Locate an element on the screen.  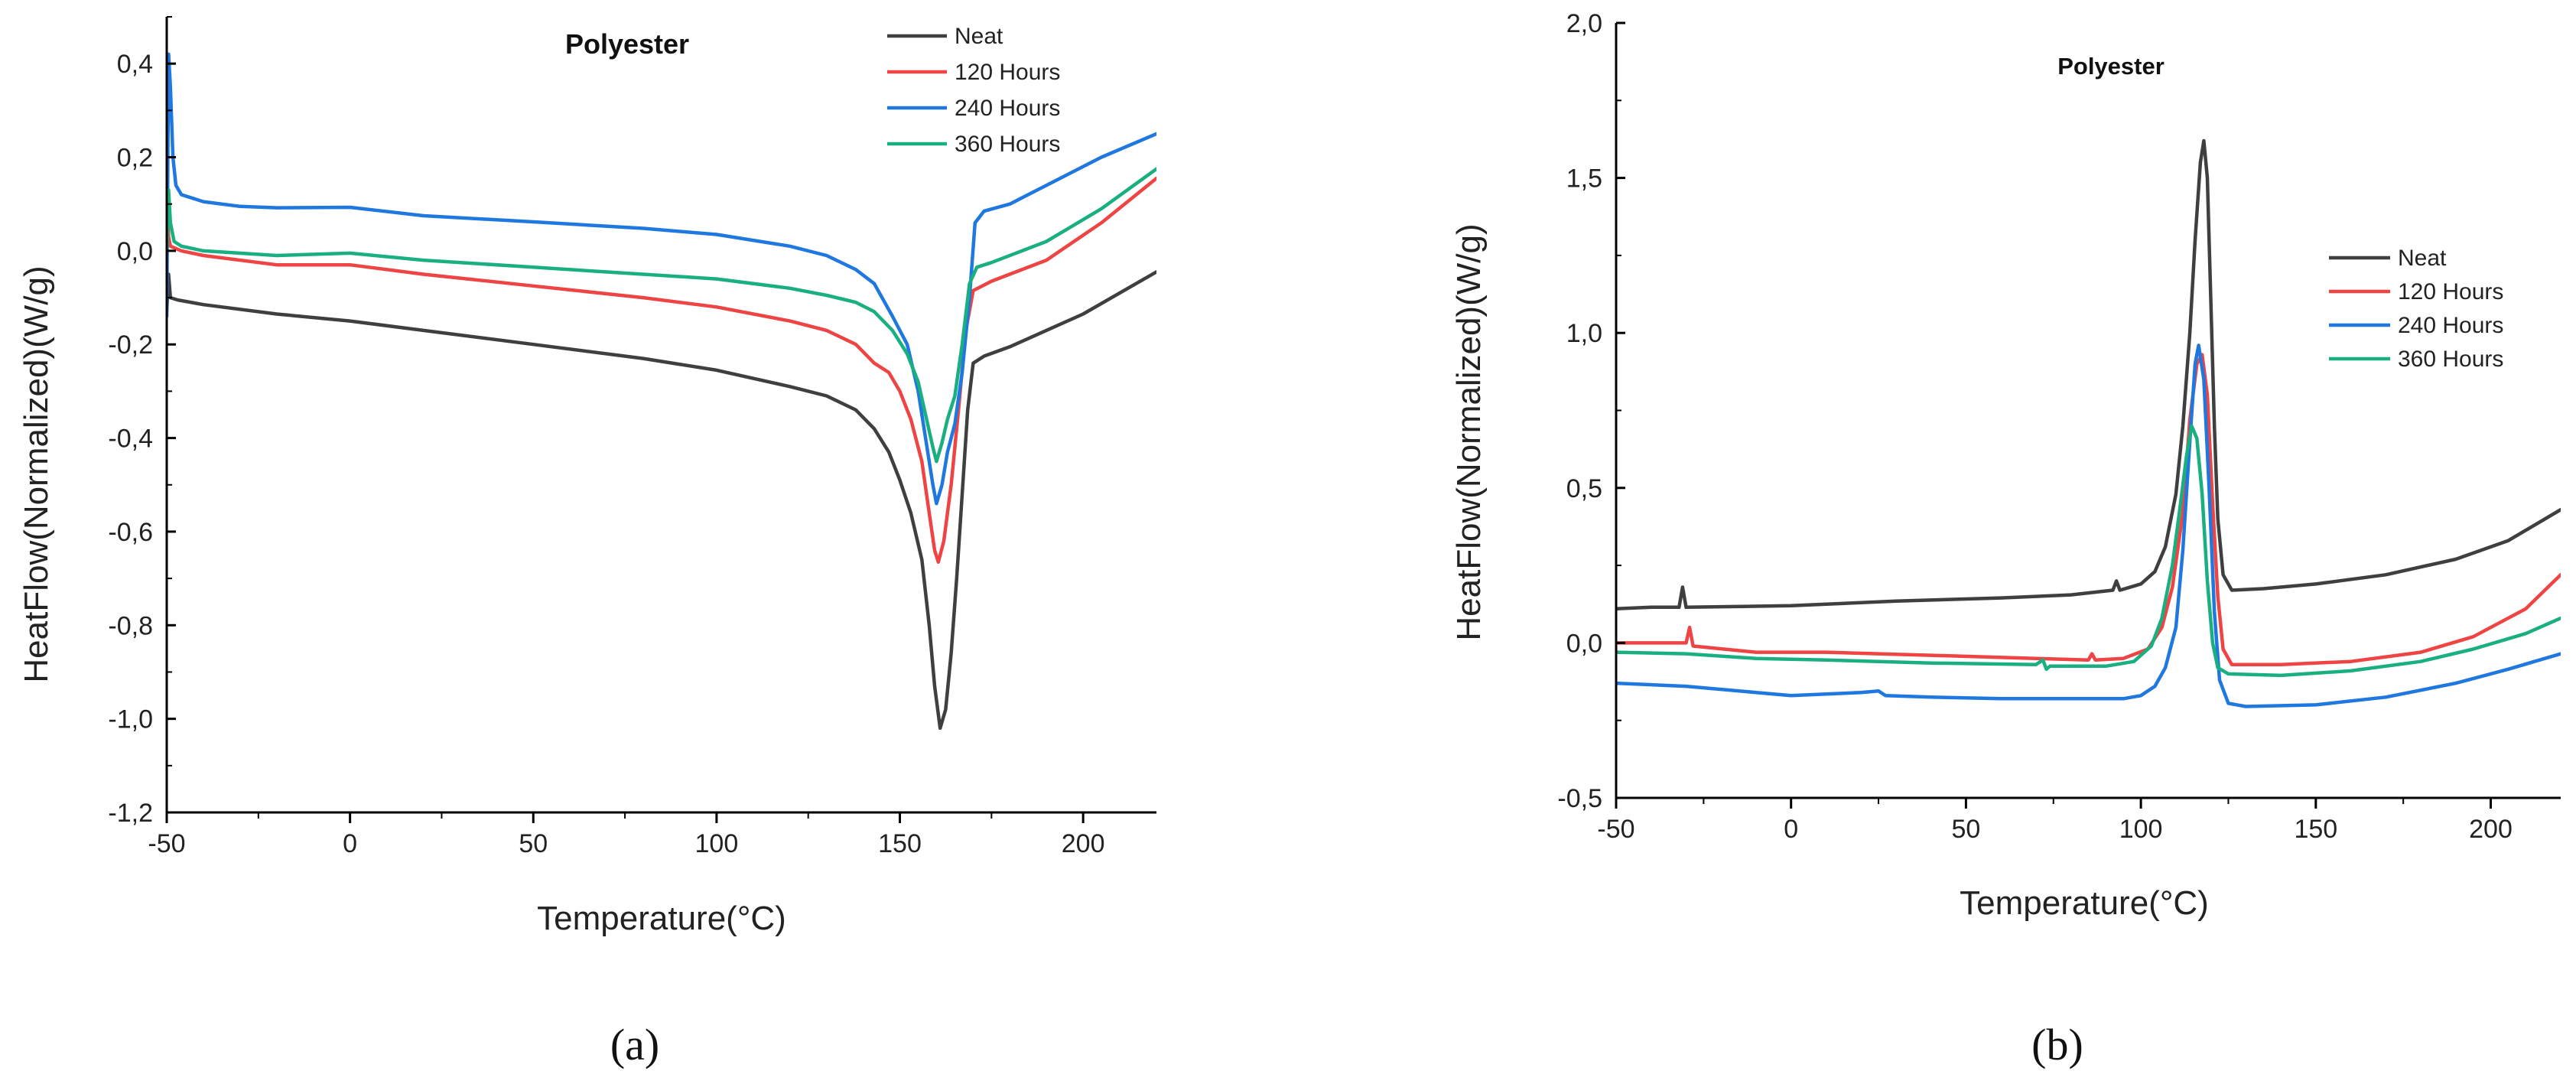
series-line-240-hours is located at coordinates (2088, 525).